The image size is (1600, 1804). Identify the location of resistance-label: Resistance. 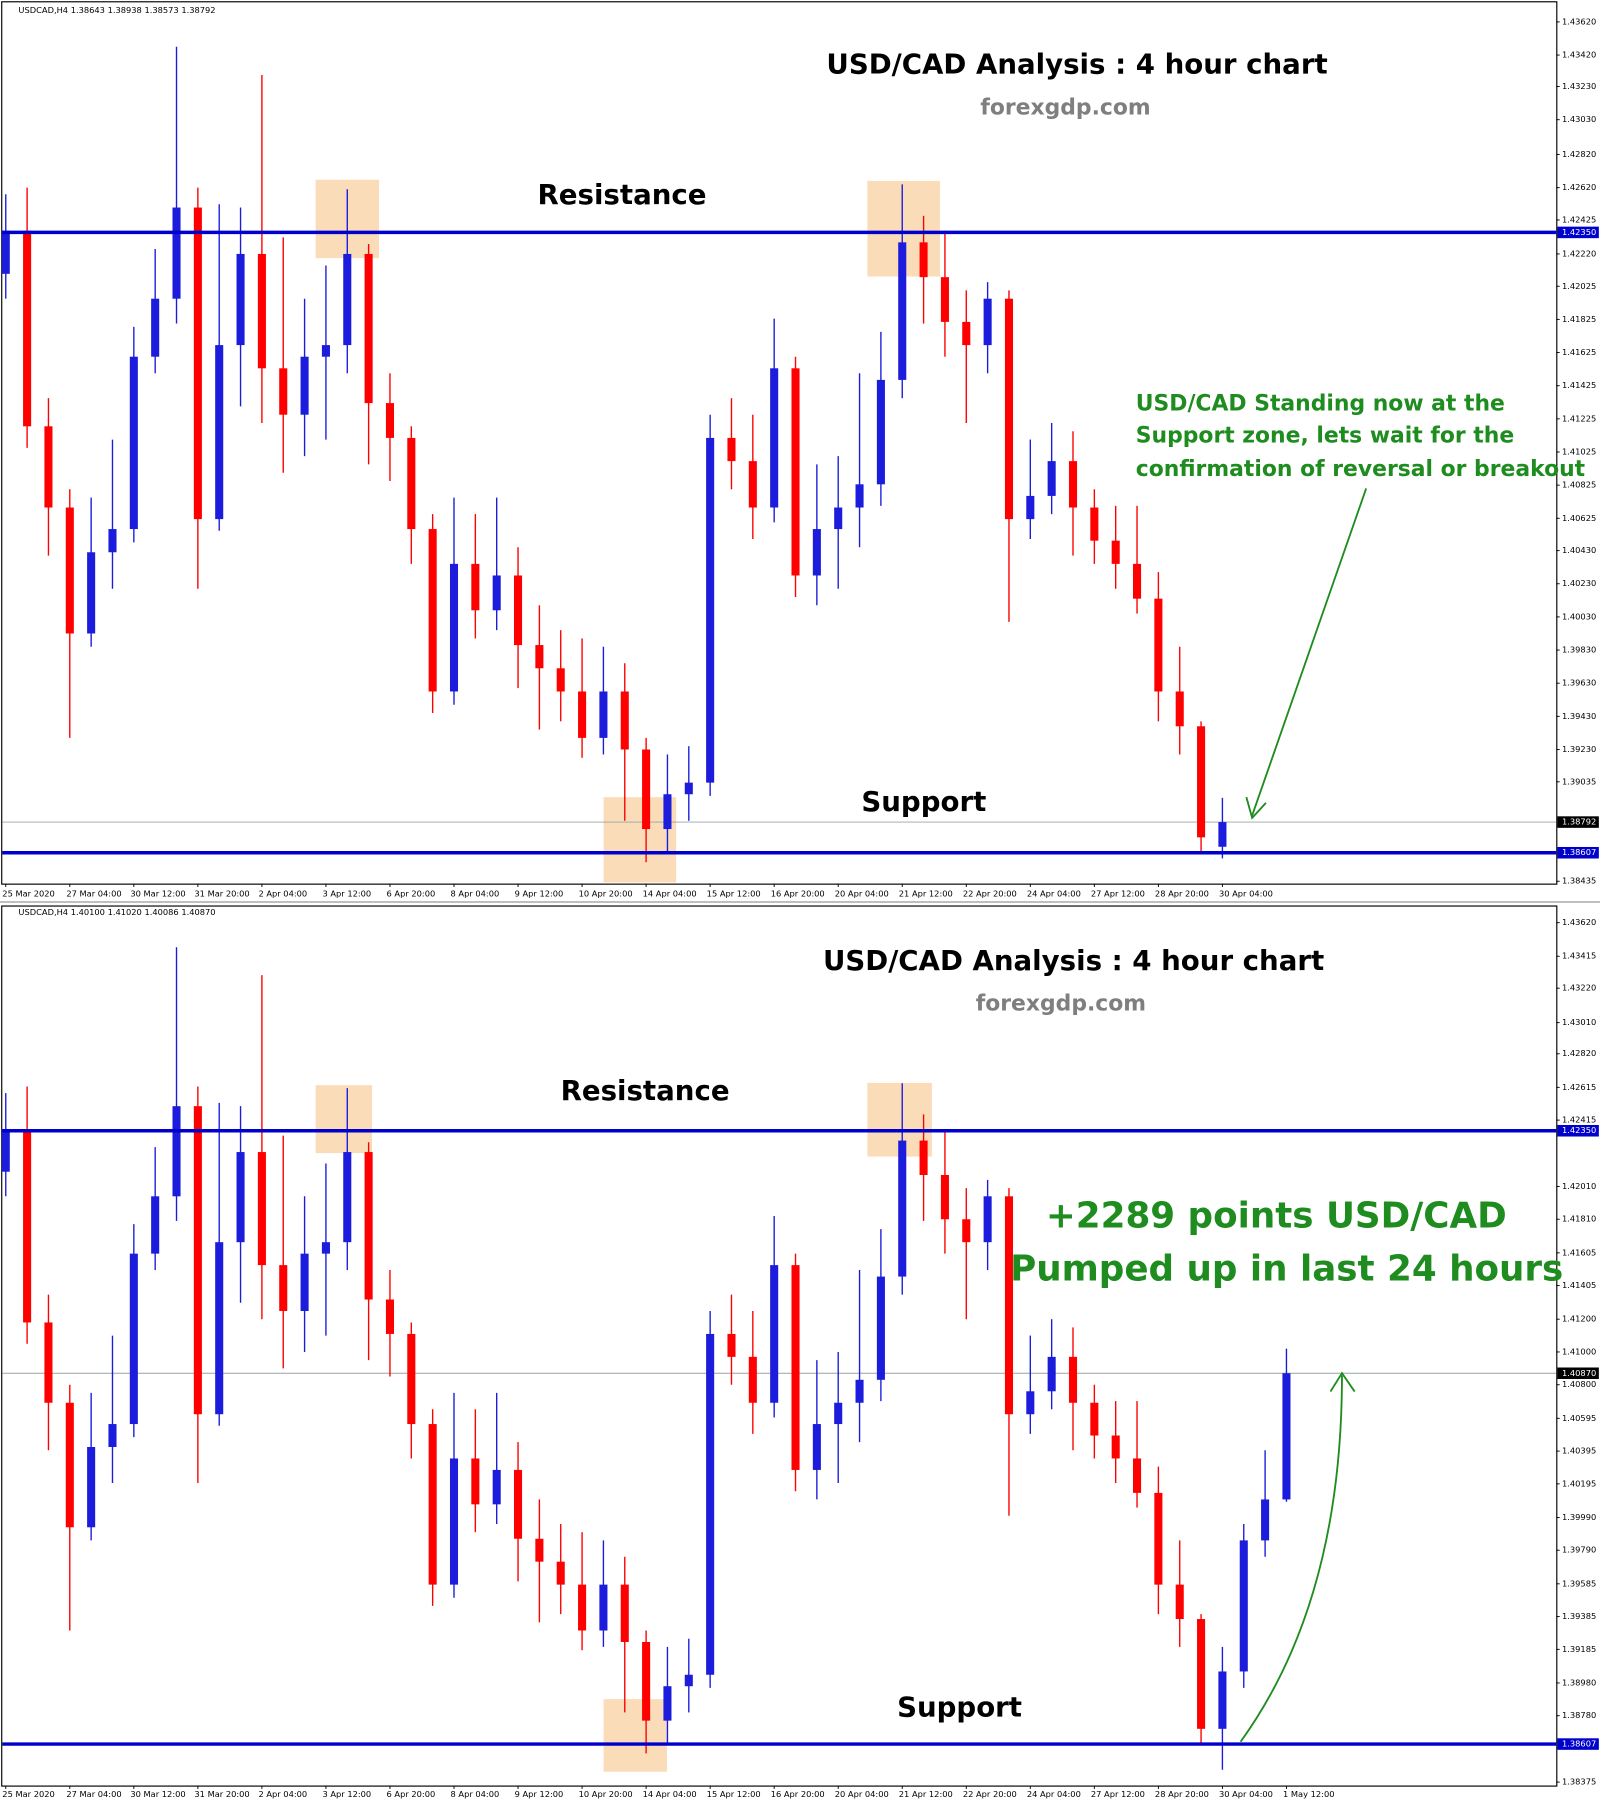
(645, 1090).